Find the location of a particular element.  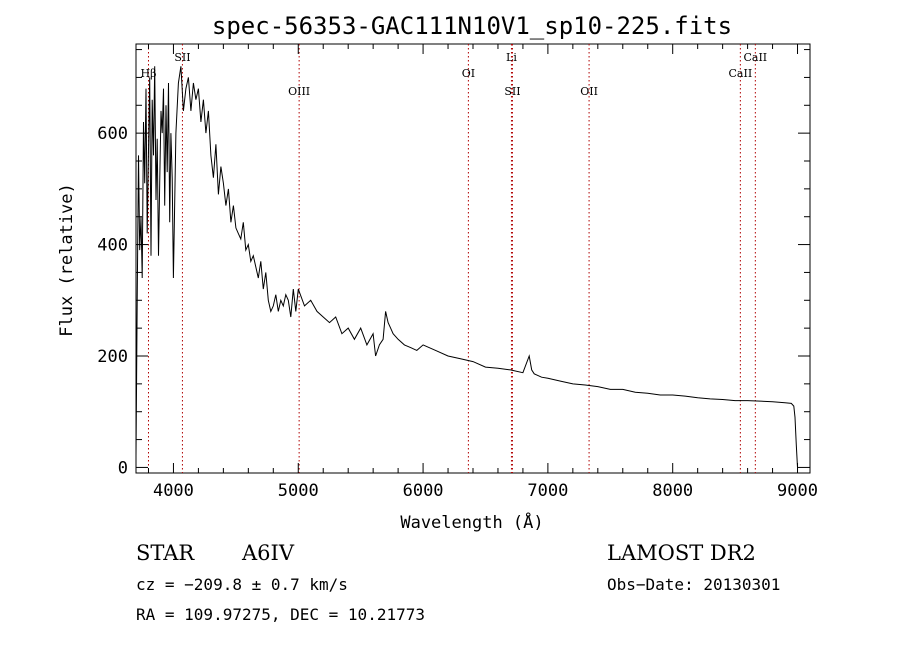

coordinates: RA = 109.97275, DEC = 10.21773 is located at coordinates (280, 614).